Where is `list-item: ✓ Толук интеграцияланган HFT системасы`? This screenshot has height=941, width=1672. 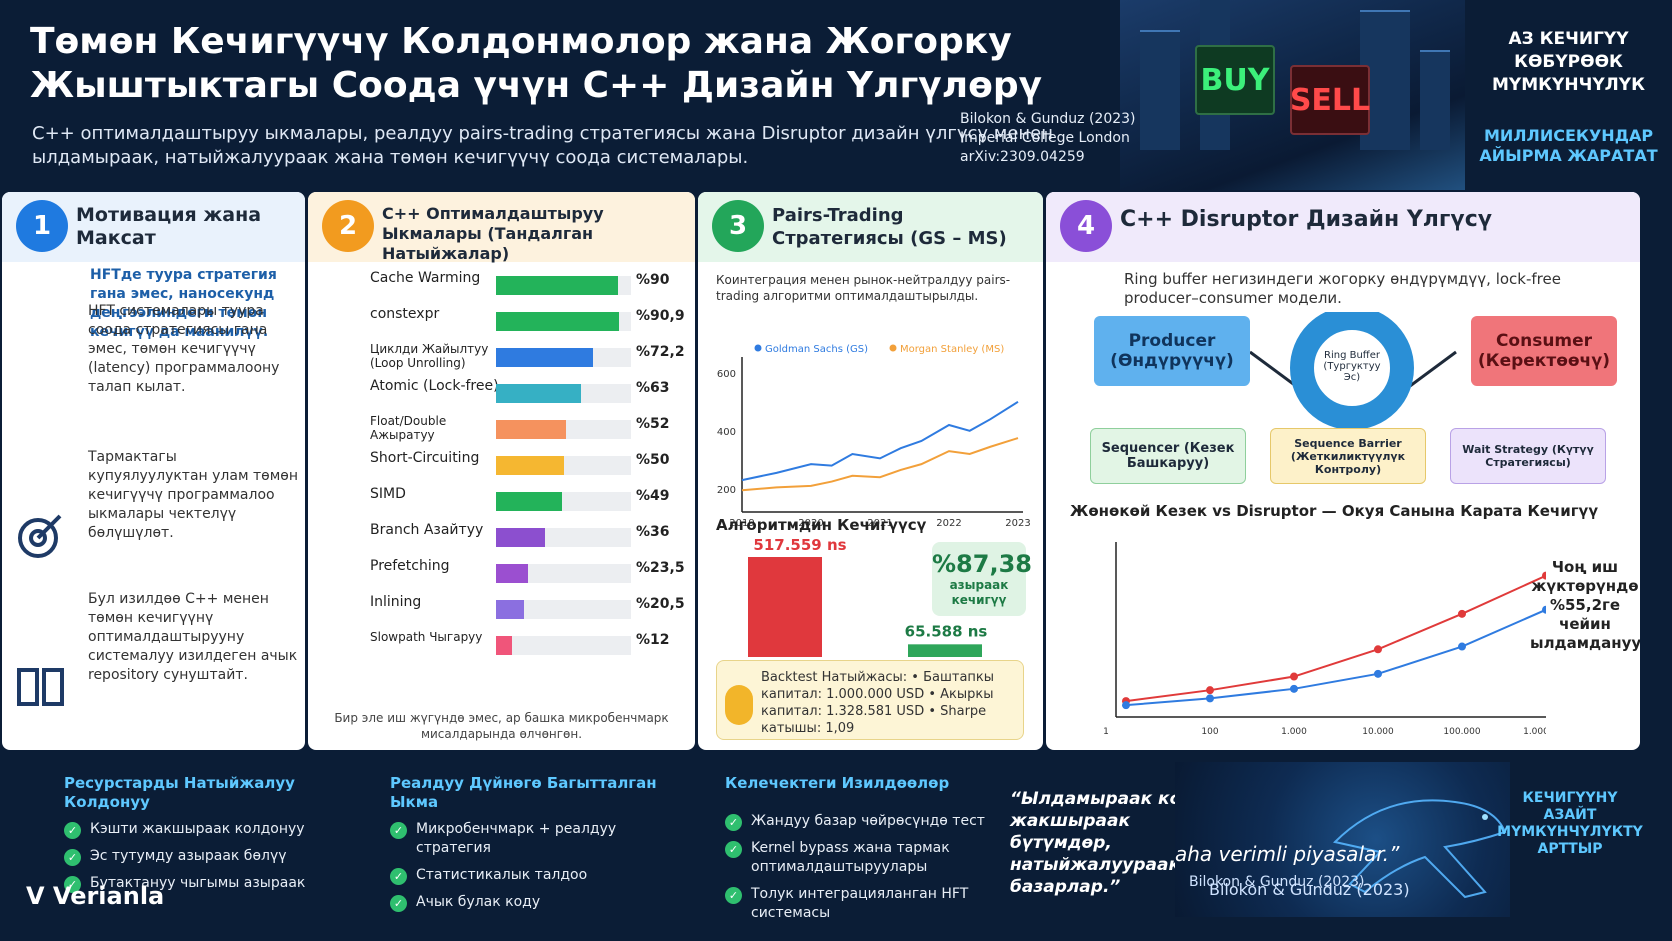 list-item: ✓ Толук интеграцияланган HFT системасы is located at coordinates (855, 904).